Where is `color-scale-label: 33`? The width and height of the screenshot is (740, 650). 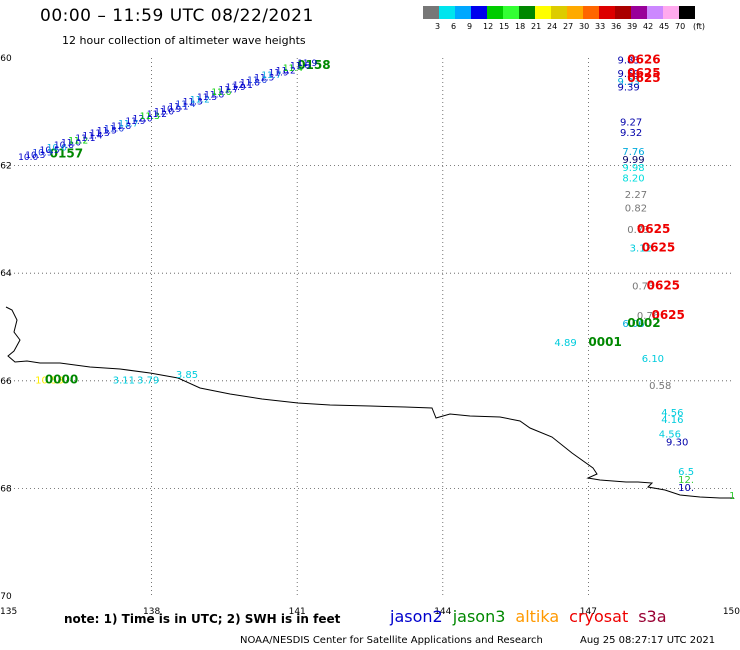
color-scale-label: 33 is located at coordinates (600, 26).